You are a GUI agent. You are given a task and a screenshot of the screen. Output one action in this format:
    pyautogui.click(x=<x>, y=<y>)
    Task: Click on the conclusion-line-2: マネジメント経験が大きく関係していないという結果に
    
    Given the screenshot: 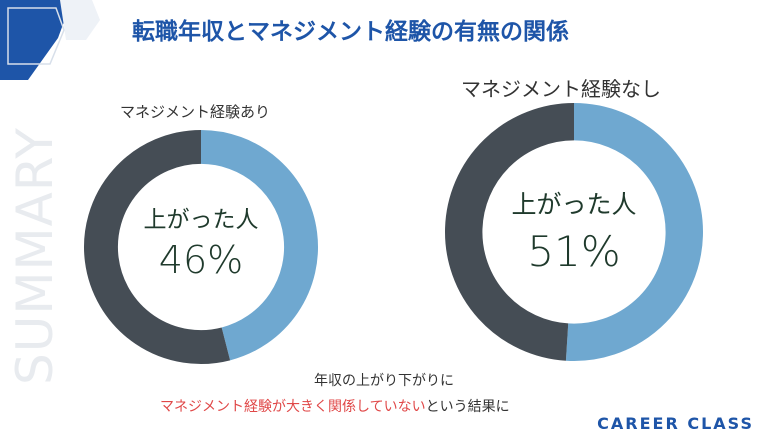 What is the action you would take?
    pyautogui.click(x=335, y=406)
    